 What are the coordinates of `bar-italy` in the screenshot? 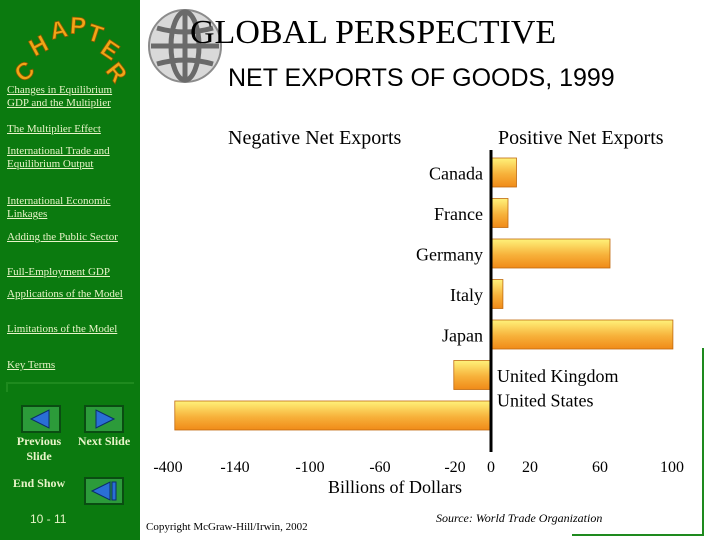 It's located at (497, 294).